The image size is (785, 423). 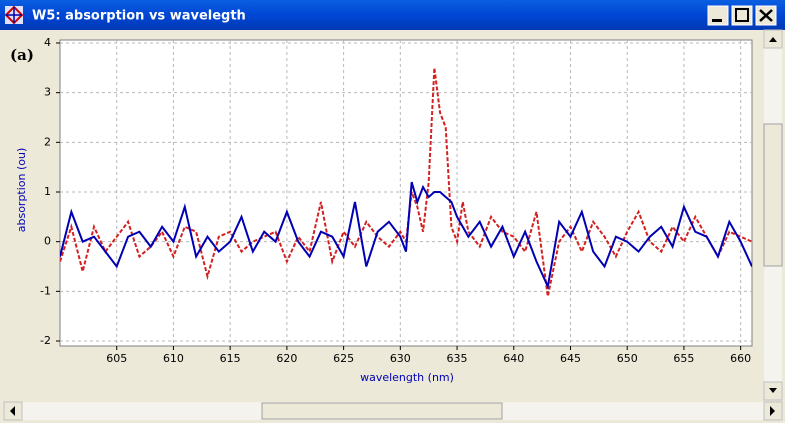 I want to click on x-tick-label: 630, so click(x=400, y=358).